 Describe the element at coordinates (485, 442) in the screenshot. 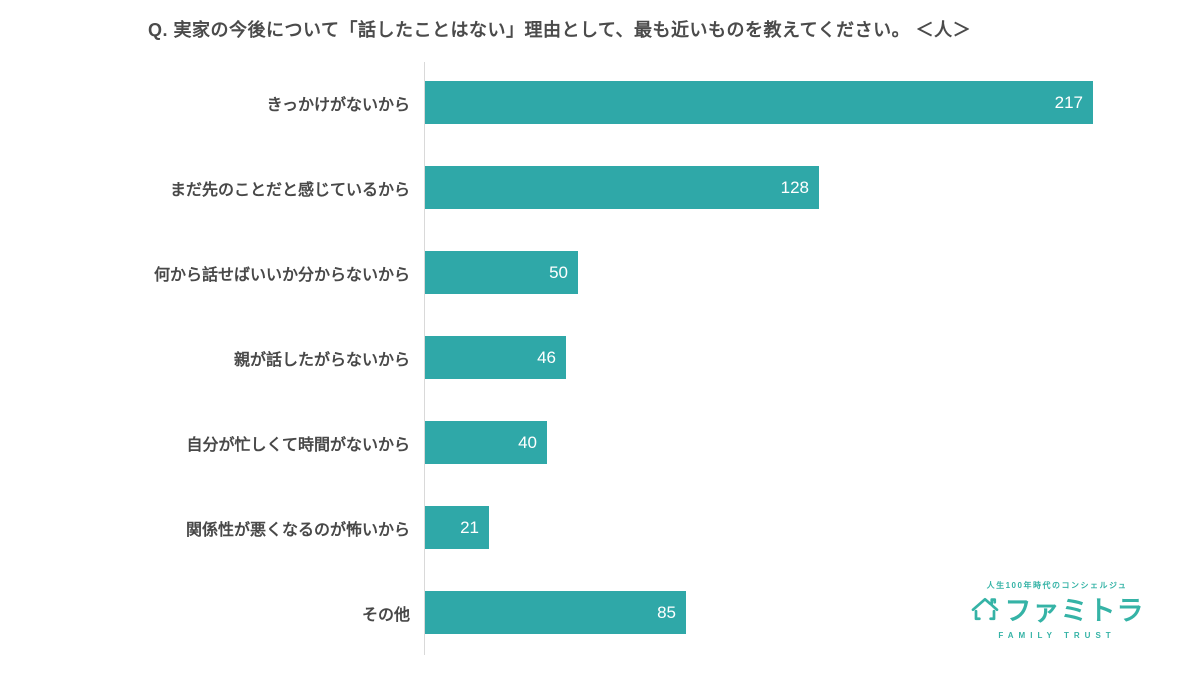

I see `bar: 40` at that location.